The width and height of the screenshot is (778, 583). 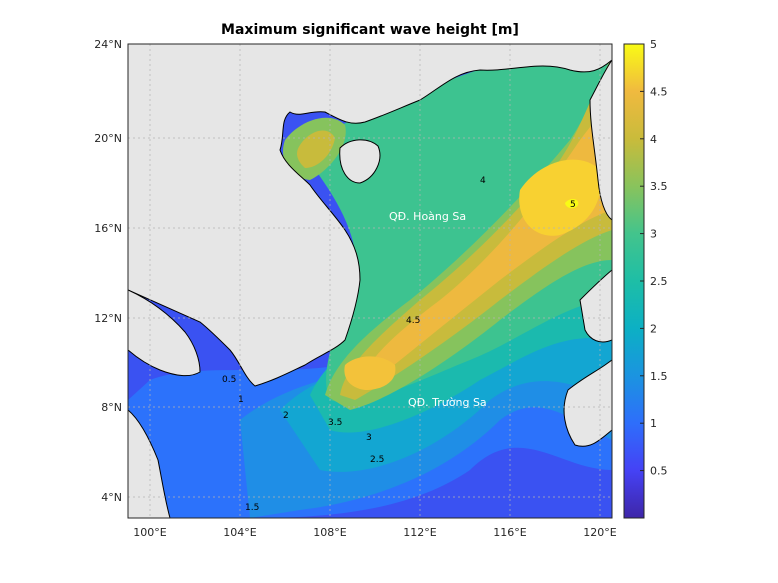 I want to click on colorbar-tick-label: 1.5, so click(x=659, y=376).